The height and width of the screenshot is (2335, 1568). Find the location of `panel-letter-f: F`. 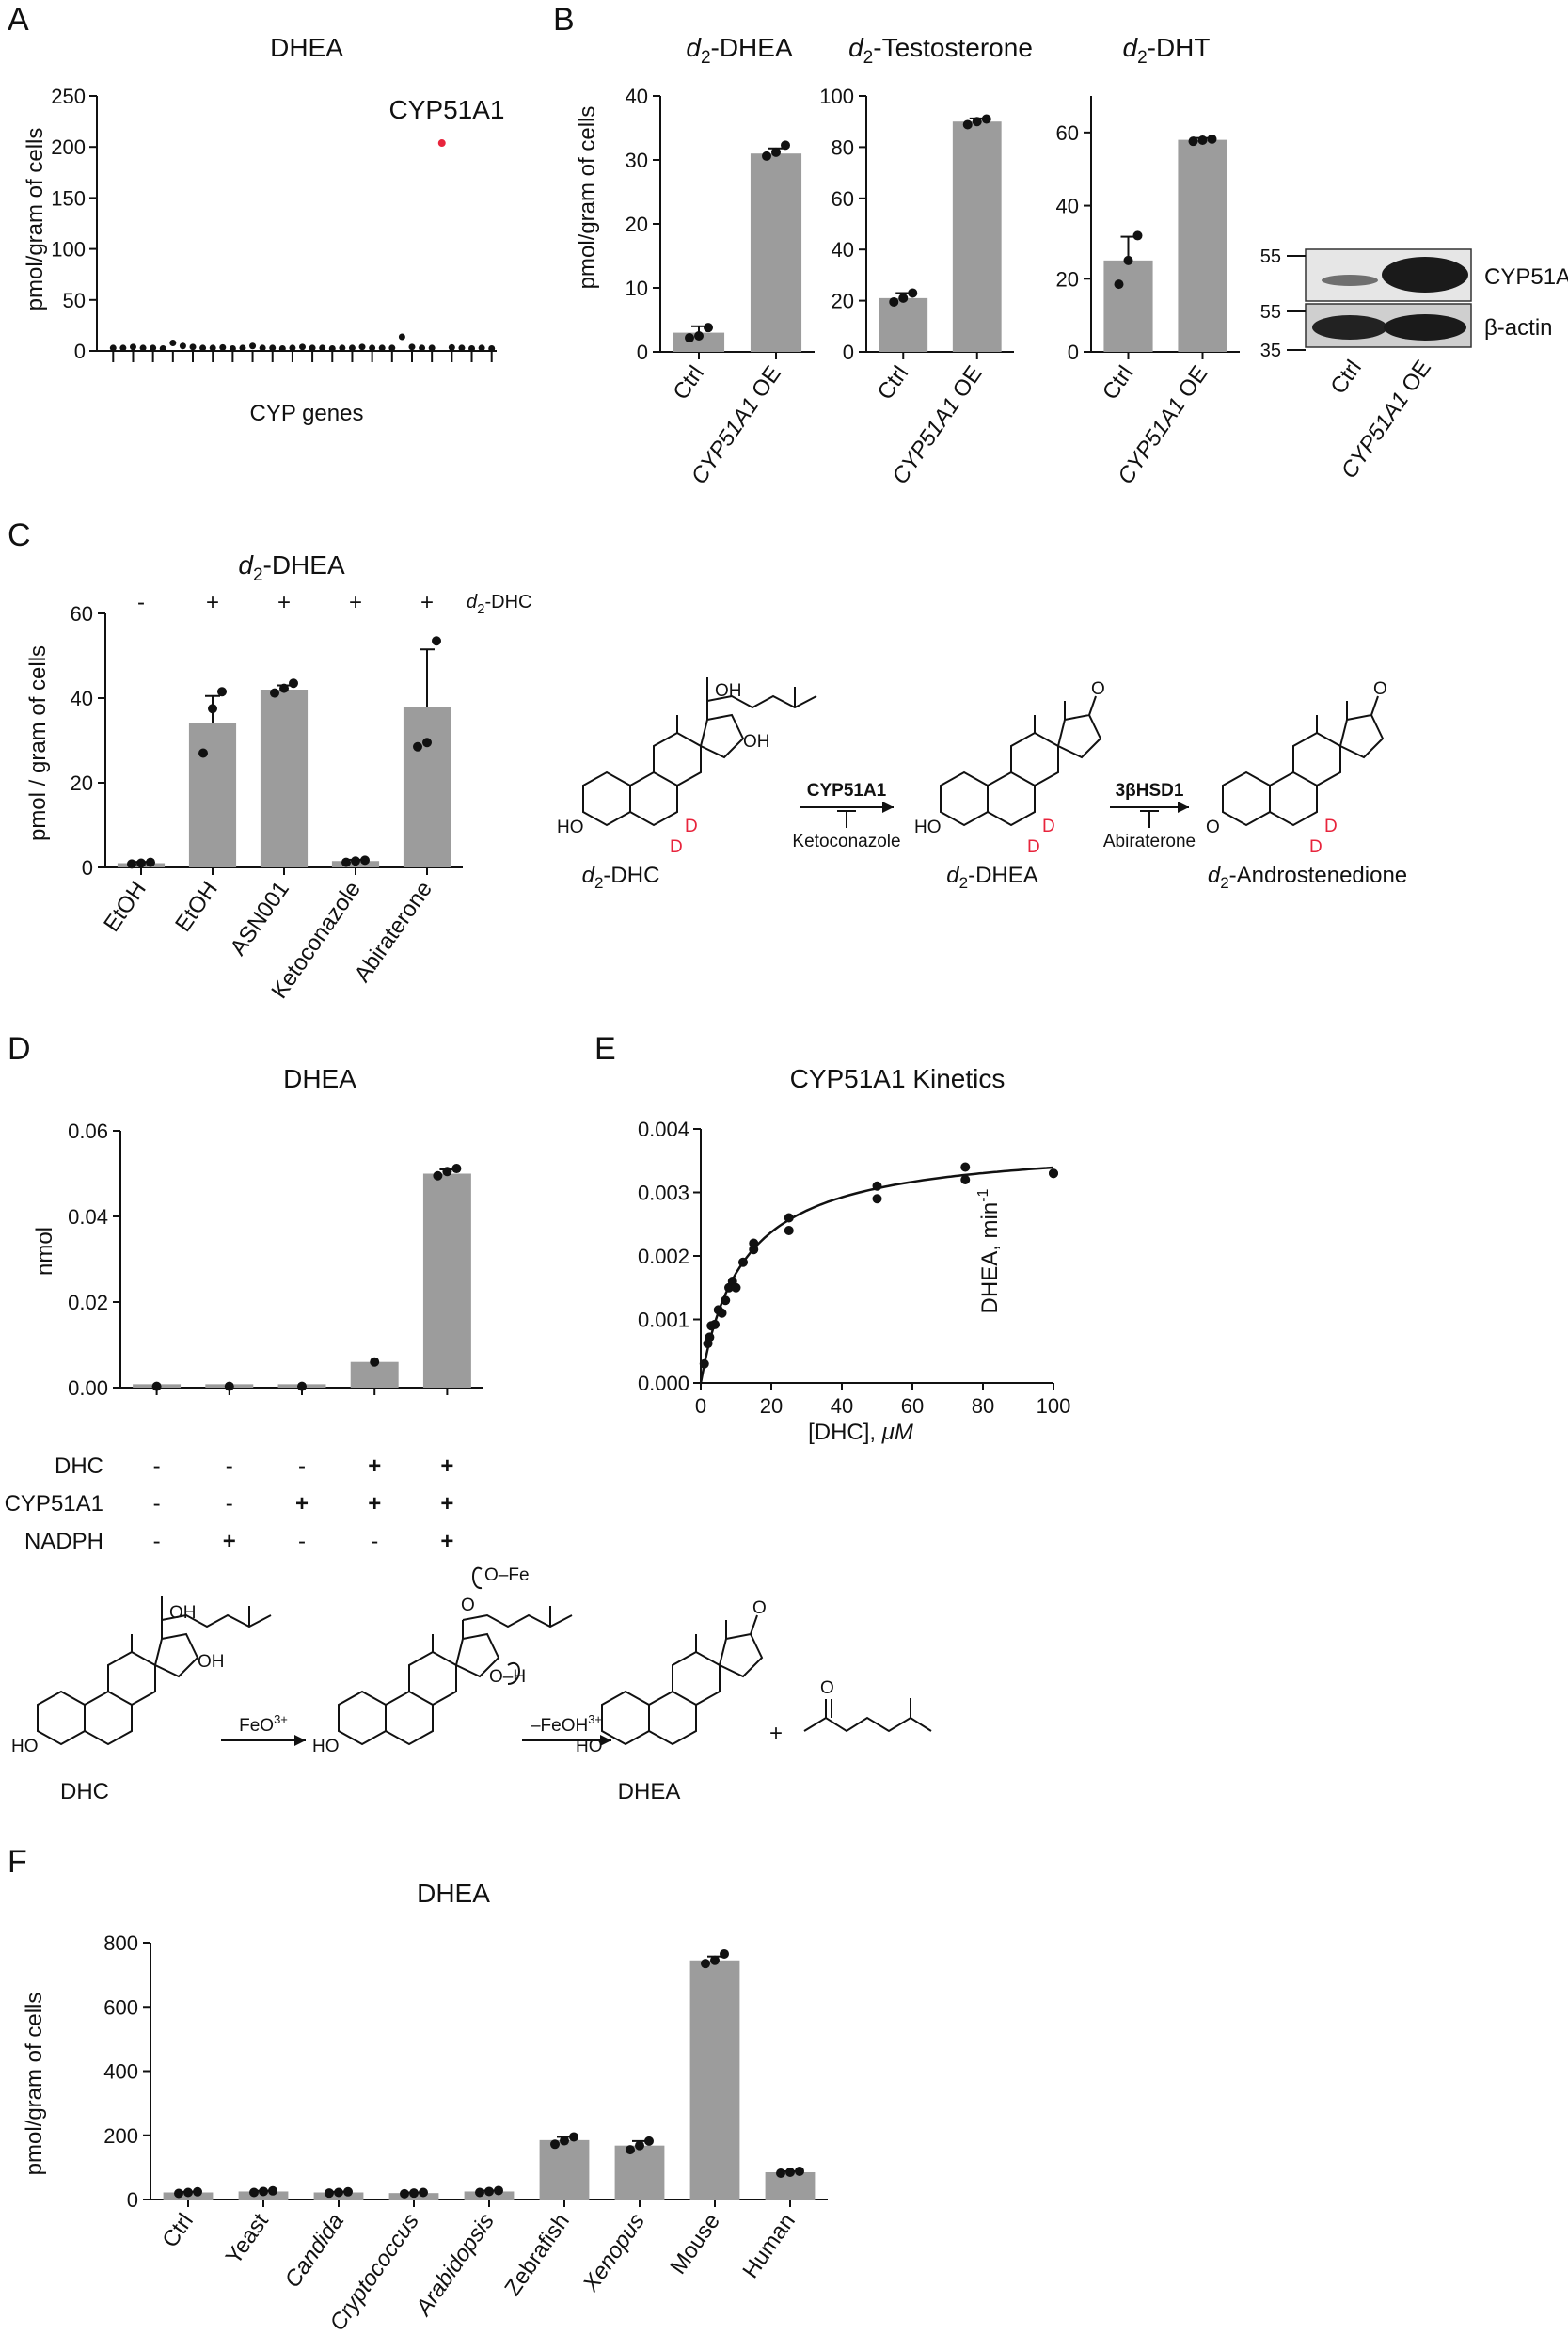

panel-letter-f: F is located at coordinates (17, 1862).